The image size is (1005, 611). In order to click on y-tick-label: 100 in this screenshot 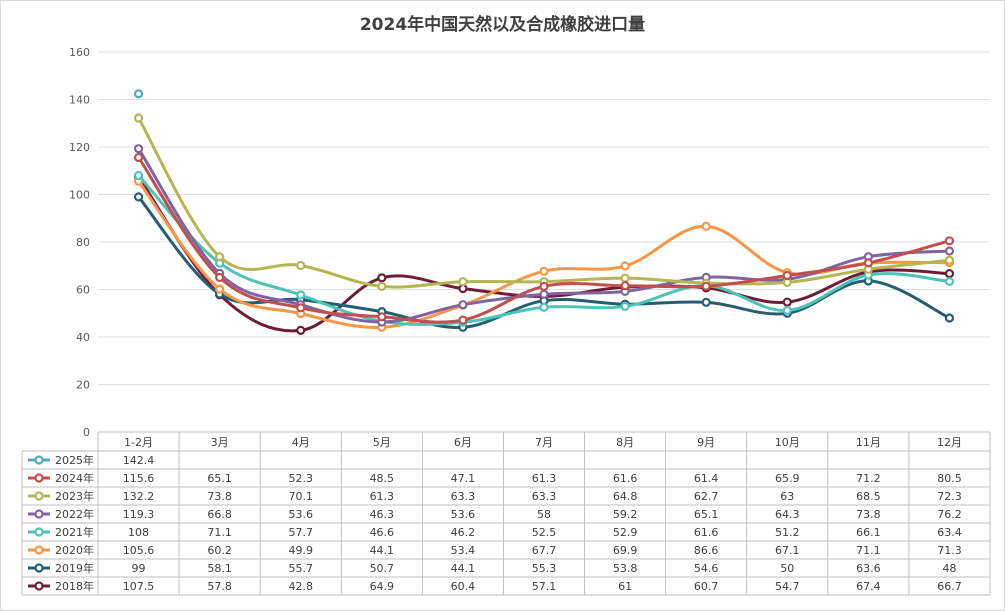, I will do `click(79, 195)`.